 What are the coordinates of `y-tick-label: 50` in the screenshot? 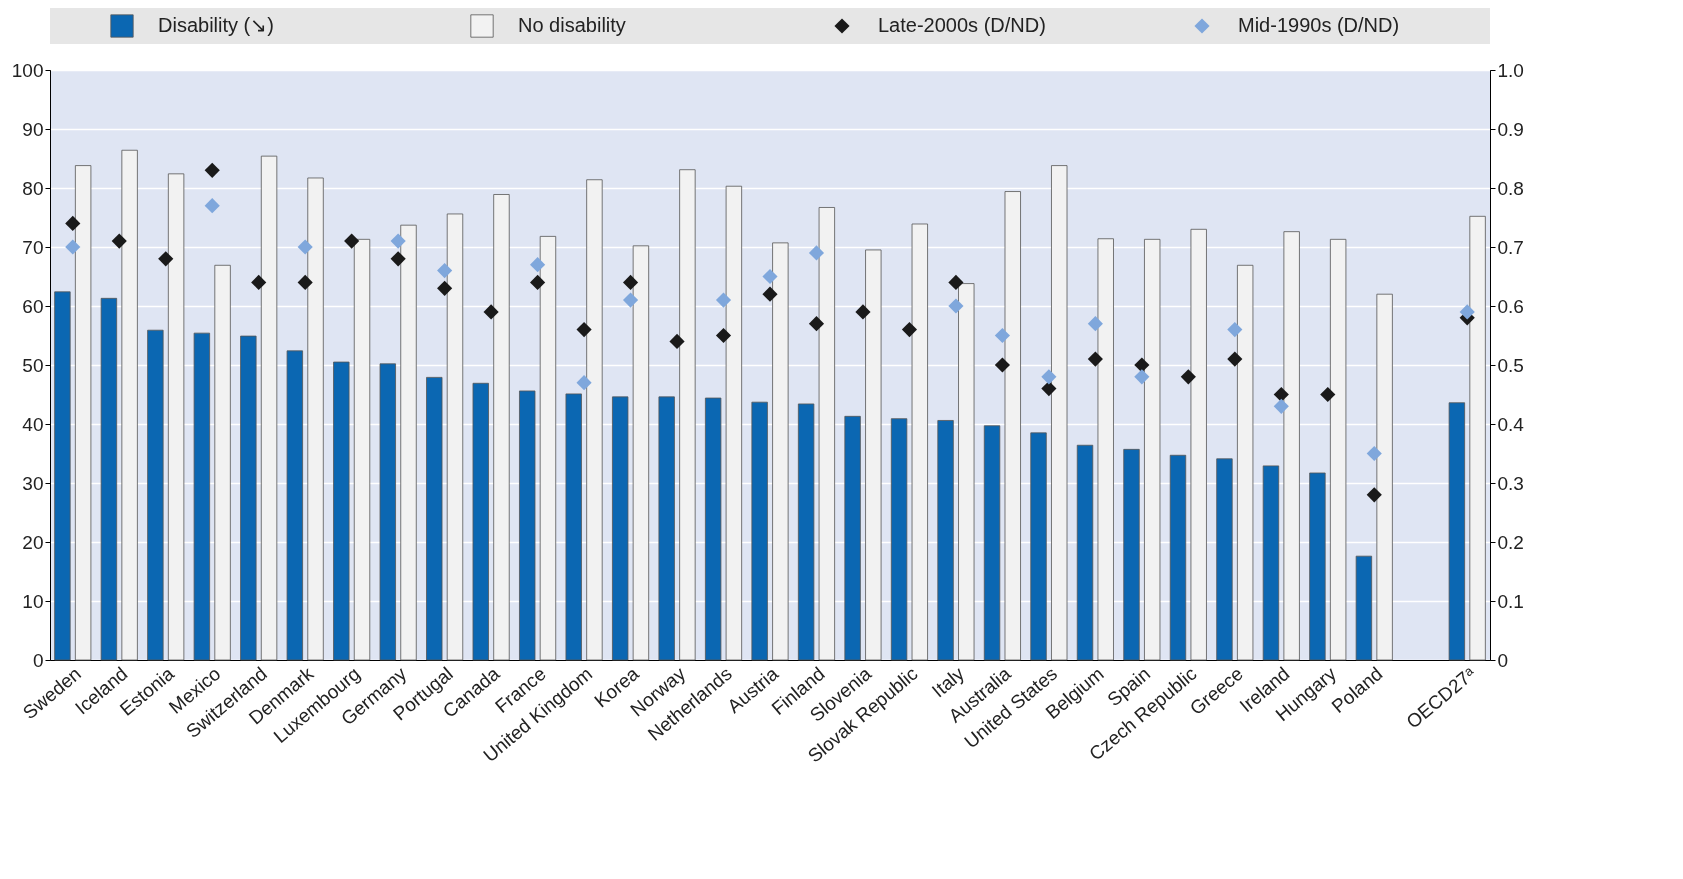 It's located at (33, 365).